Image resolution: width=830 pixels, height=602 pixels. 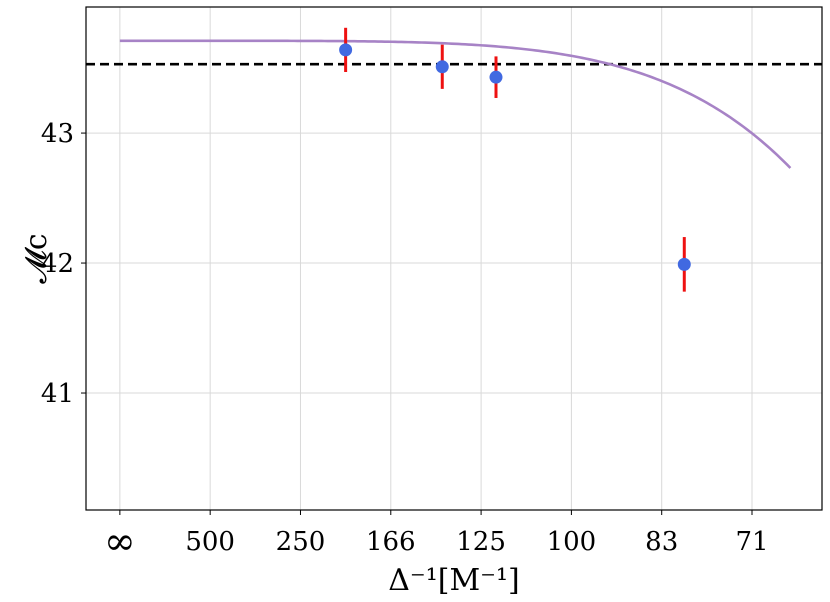 What do you see at coordinates (481, 542) in the screenshot?
I see `x-tick-label: 125` at bounding box center [481, 542].